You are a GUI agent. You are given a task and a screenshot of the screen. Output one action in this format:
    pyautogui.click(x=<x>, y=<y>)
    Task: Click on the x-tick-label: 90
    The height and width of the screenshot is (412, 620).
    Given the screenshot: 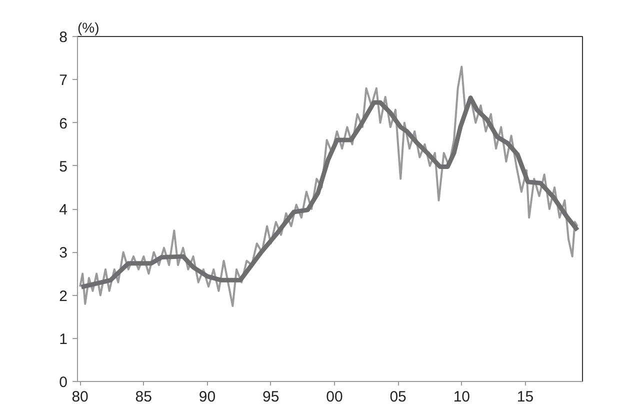 What is the action you would take?
    pyautogui.click(x=207, y=397)
    